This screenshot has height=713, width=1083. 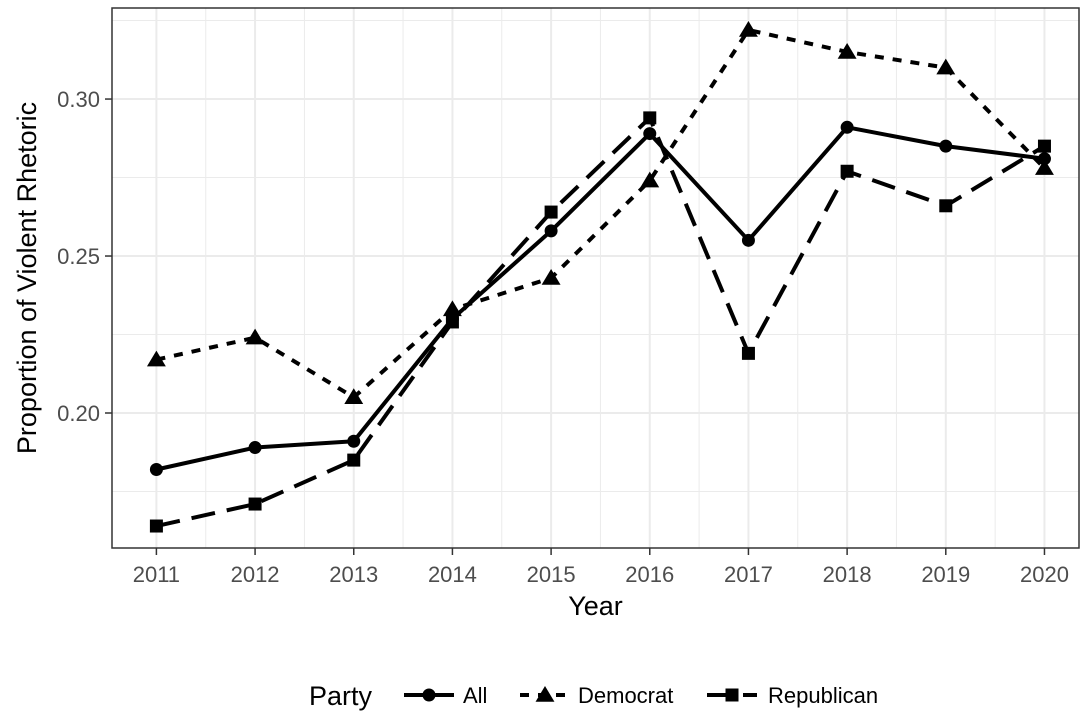 What do you see at coordinates (78, 256) in the screenshot?
I see `y-tick-label: 0.25` at bounding box center [78, 256].